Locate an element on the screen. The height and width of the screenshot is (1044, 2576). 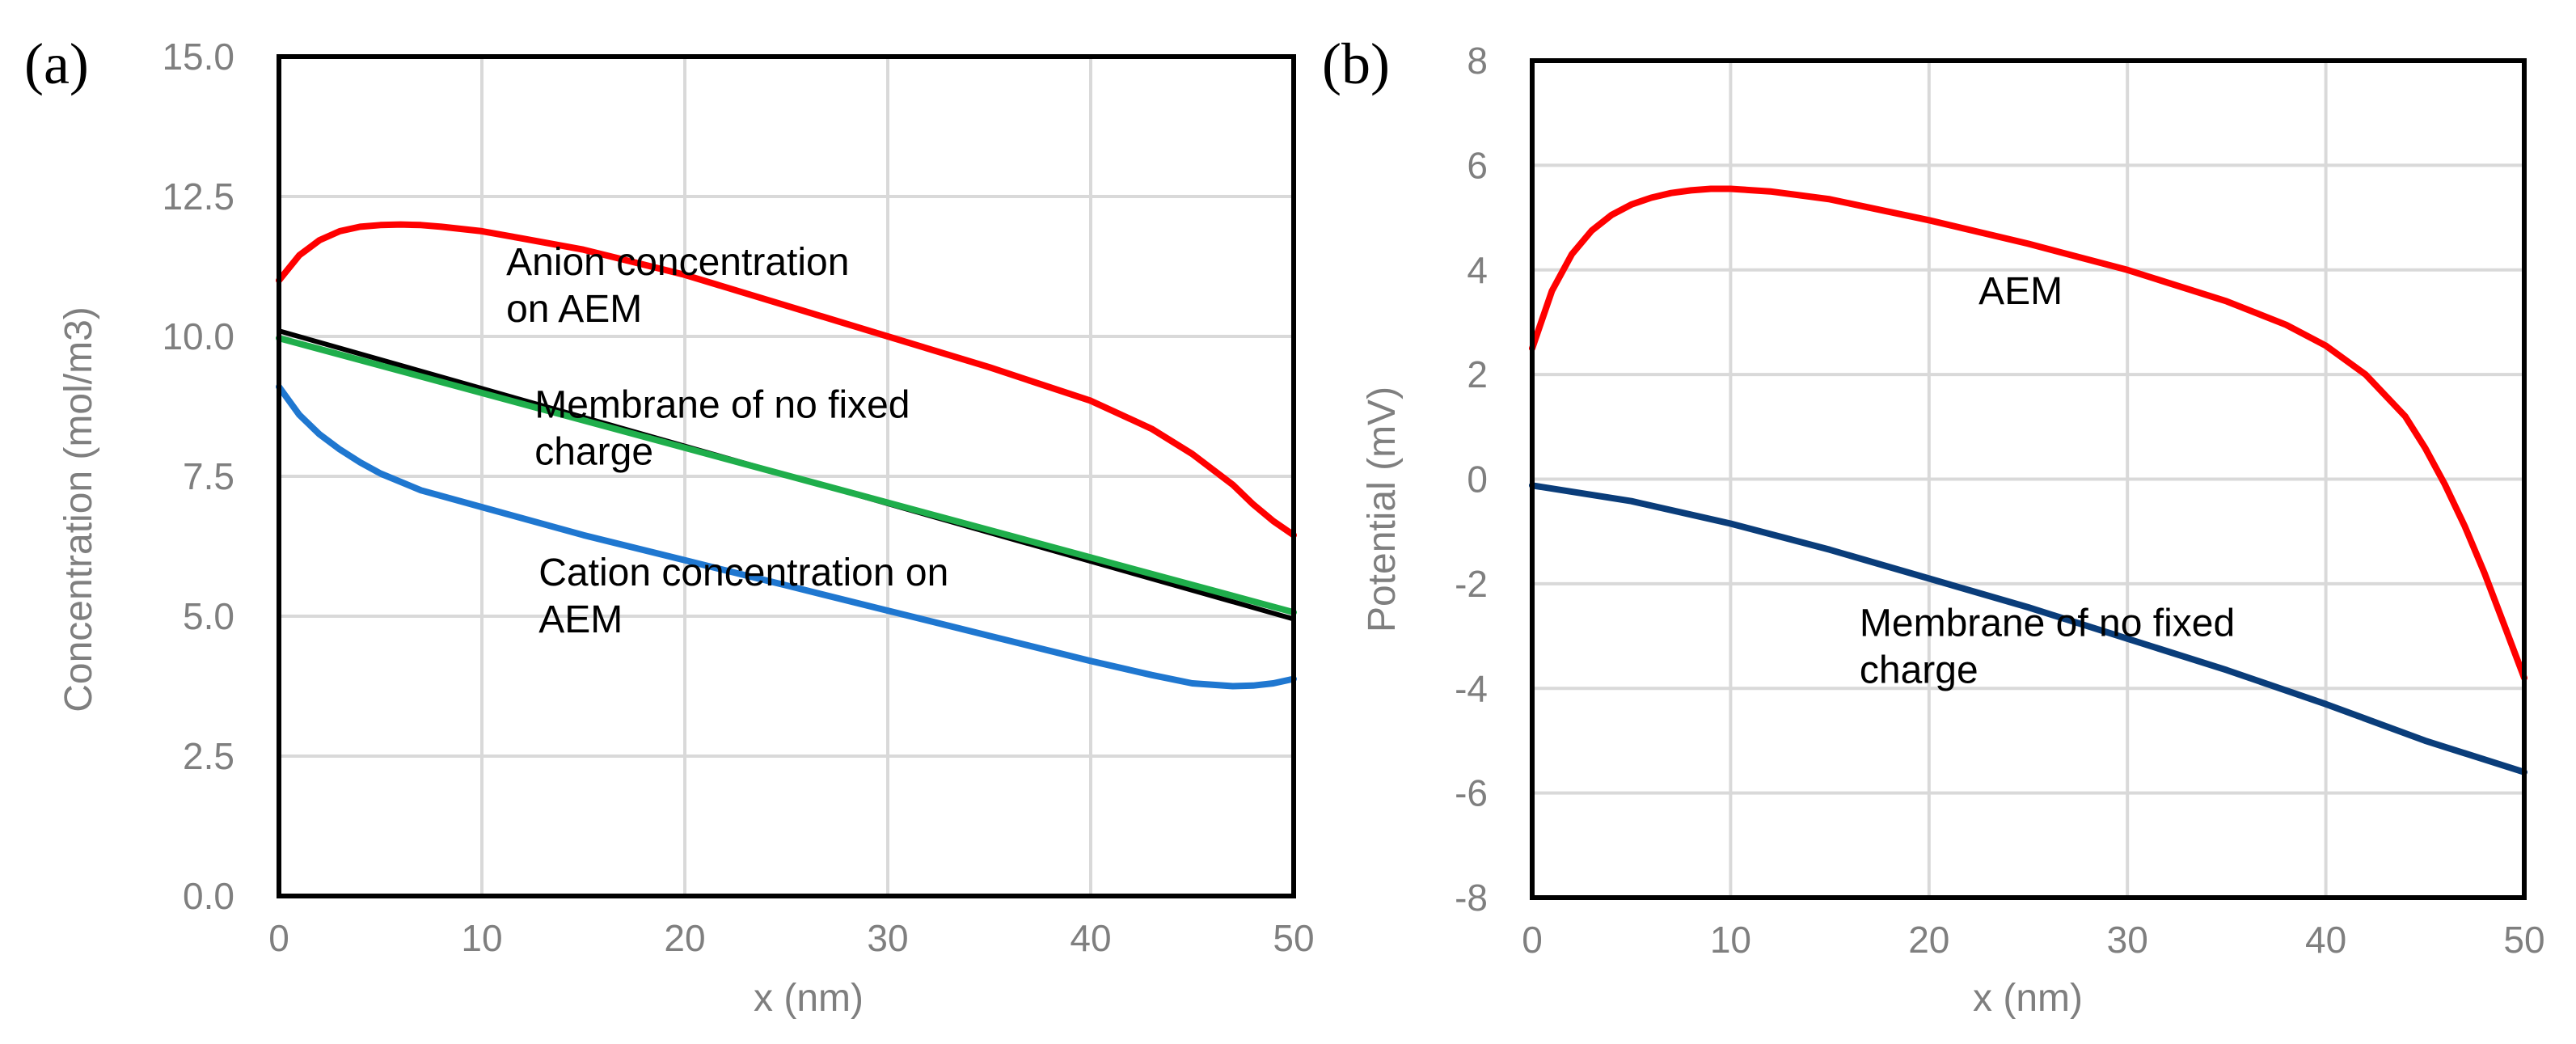
panel-b-y-tick-label: 0 is located at coordinates (1477, 480).